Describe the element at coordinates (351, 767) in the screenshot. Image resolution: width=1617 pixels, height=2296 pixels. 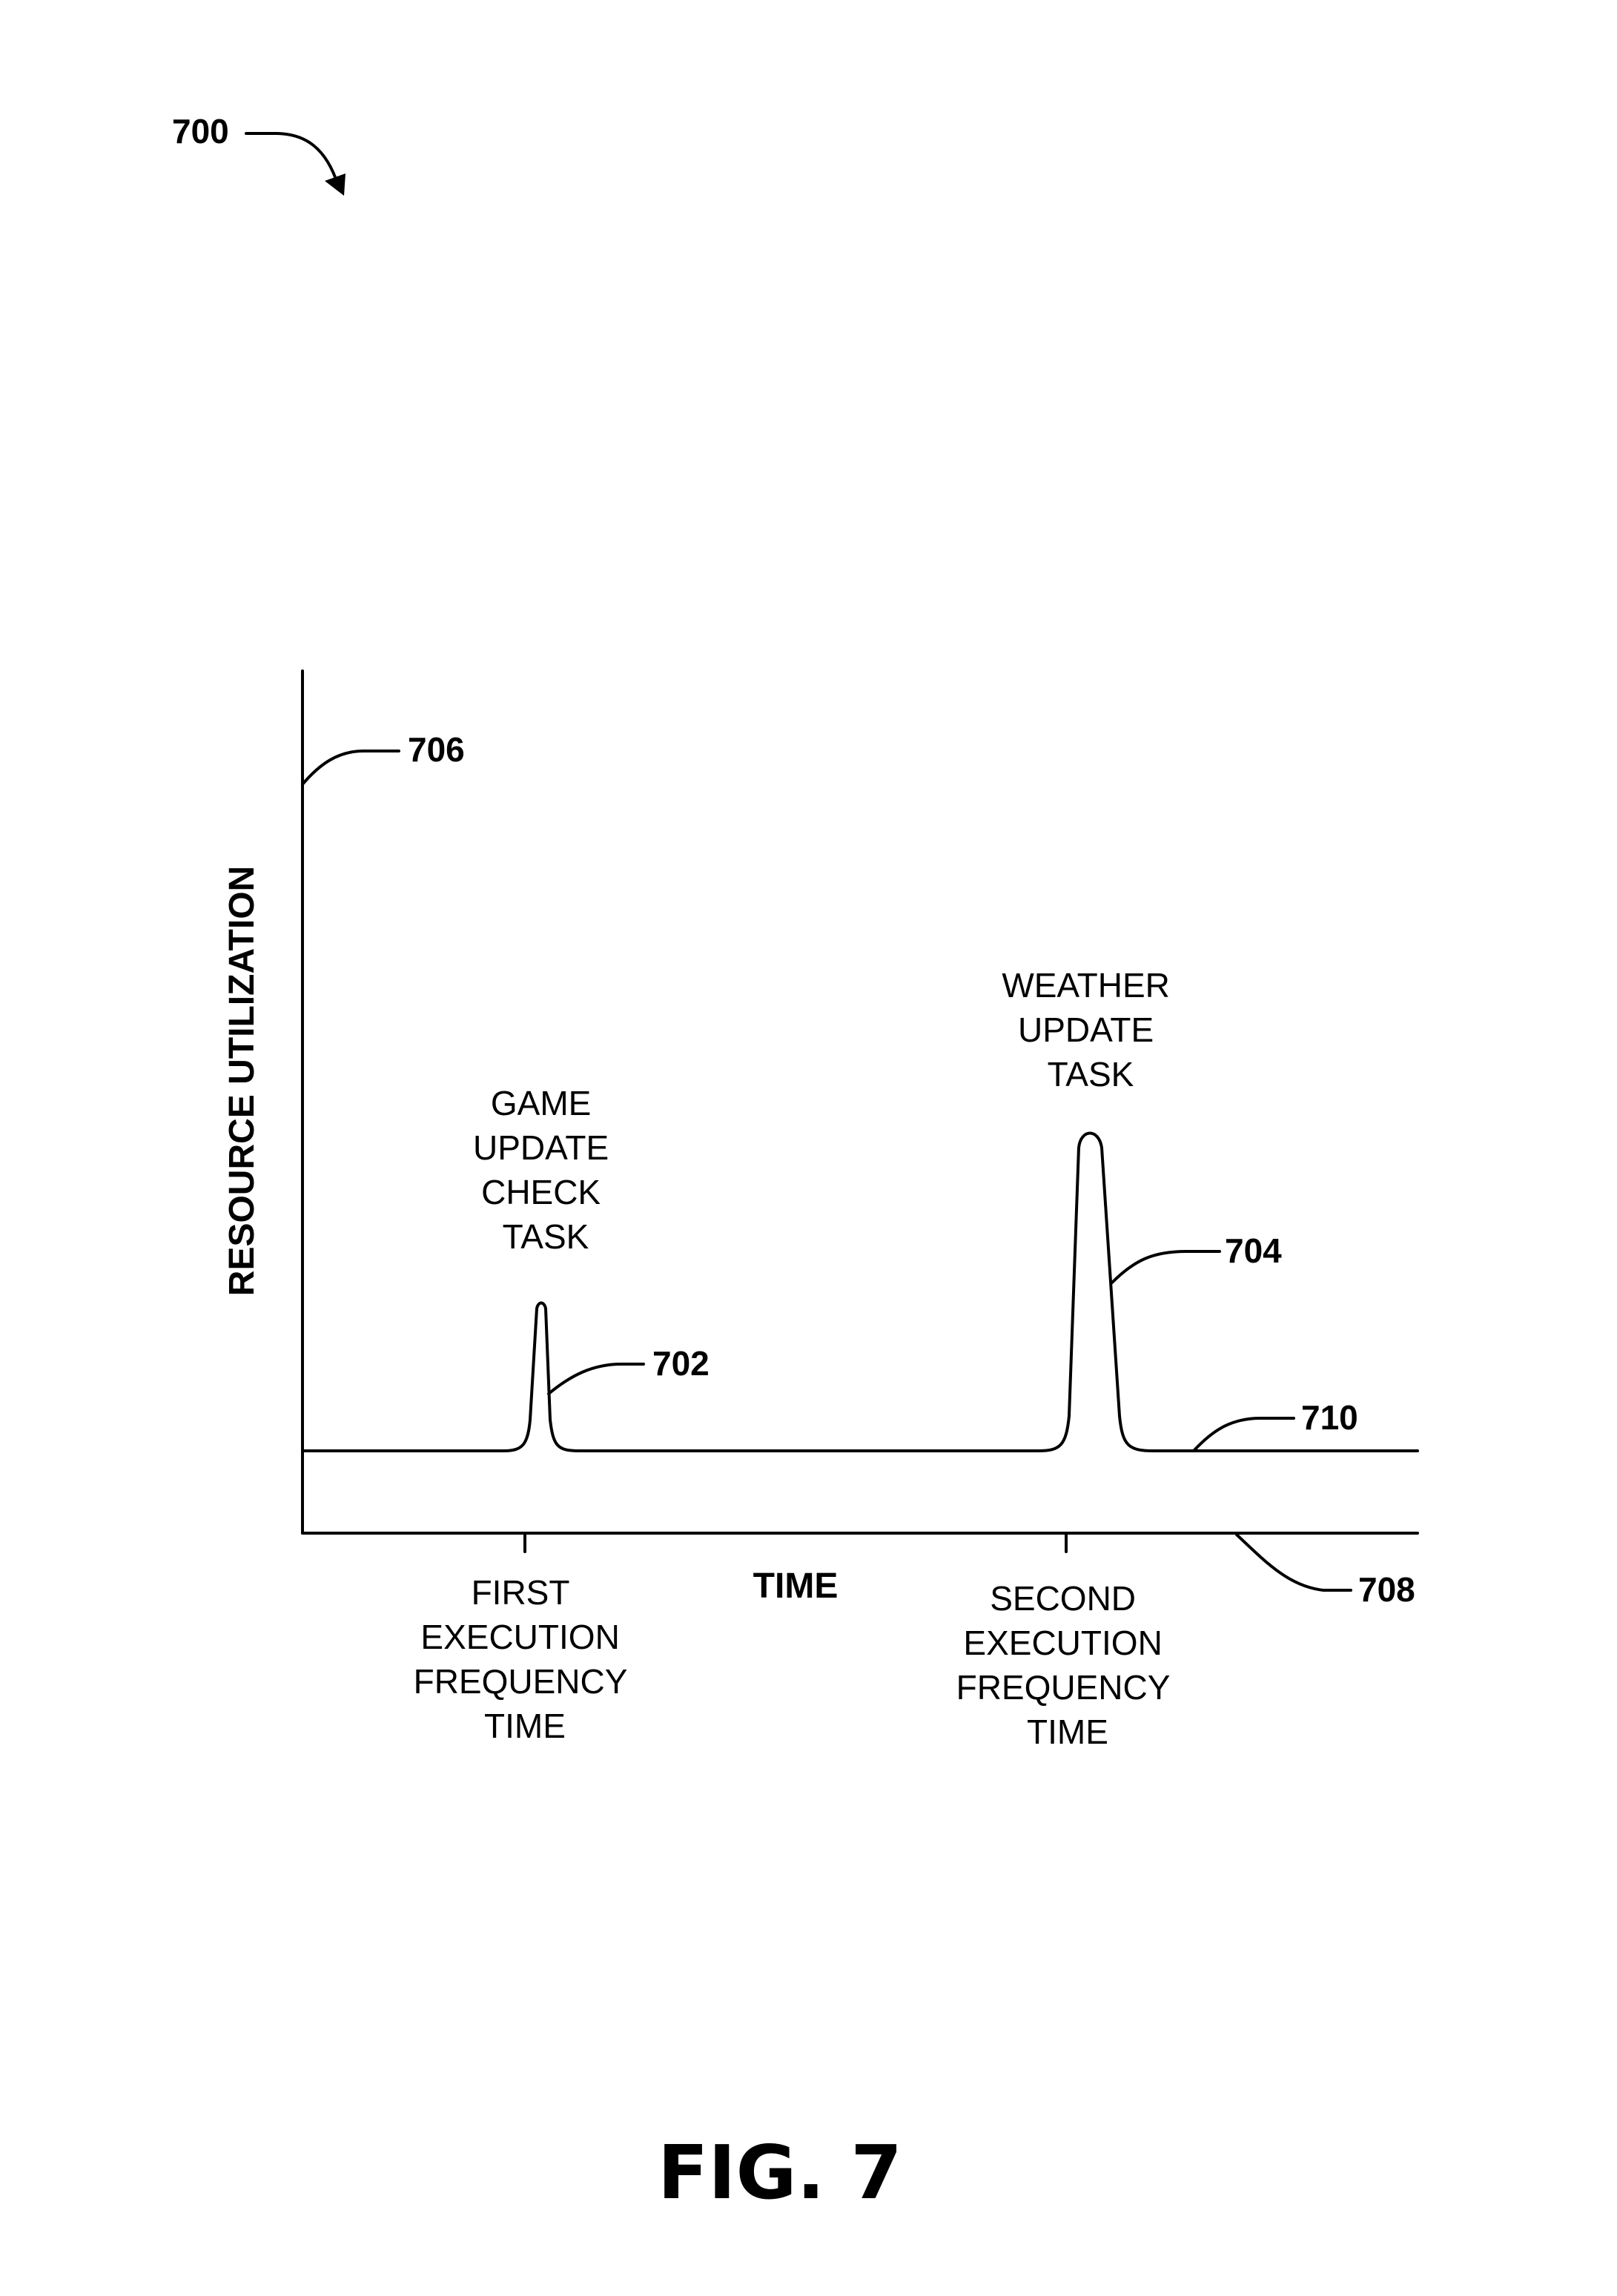
I see `y-axis-leader` at that location.